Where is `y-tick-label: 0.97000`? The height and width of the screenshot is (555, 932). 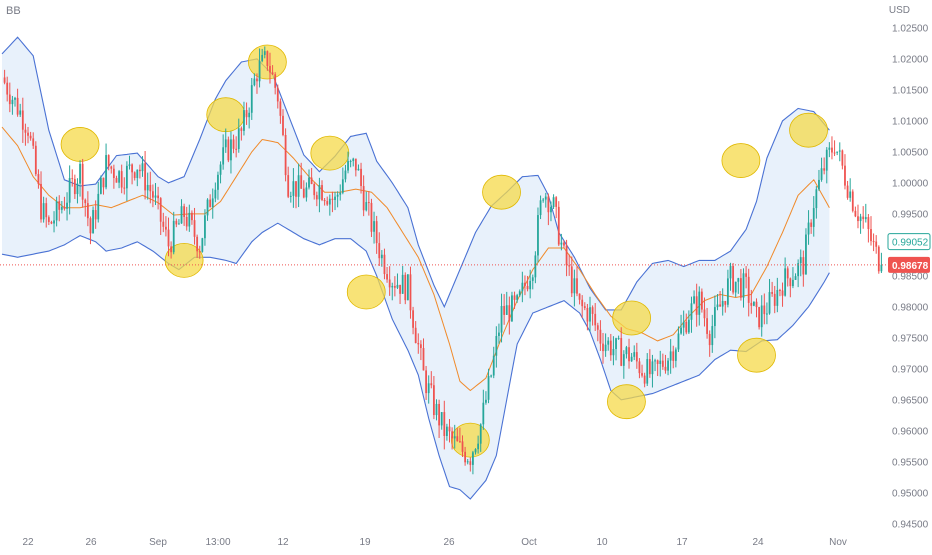 y-tick-label: 0.97000 is located at coordinates (910, 369).